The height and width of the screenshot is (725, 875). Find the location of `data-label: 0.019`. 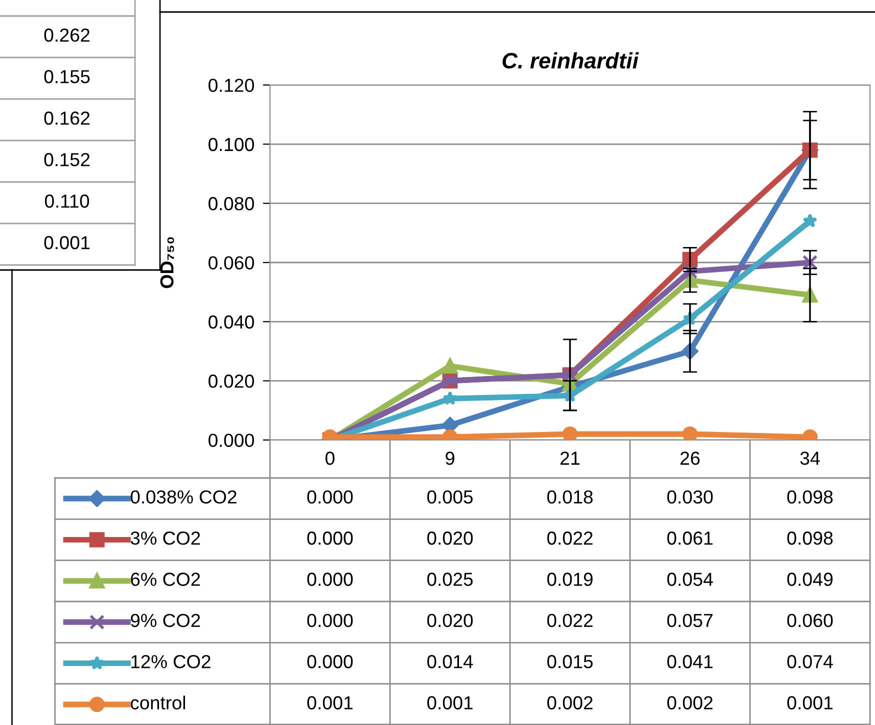

data-label: 0.019 is located at coordinates (570, 579).